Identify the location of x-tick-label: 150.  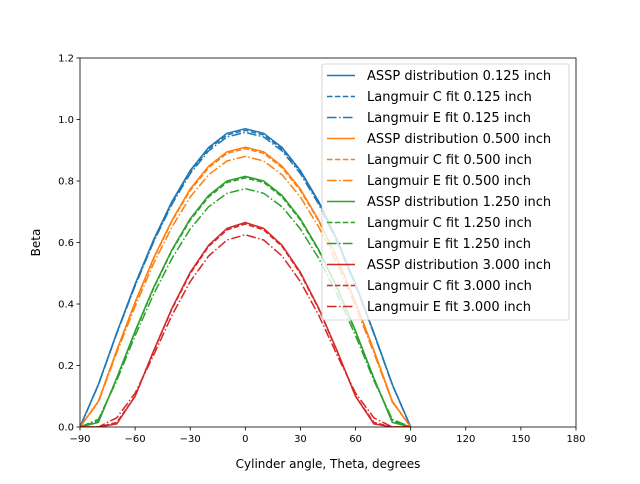
(520, 439).